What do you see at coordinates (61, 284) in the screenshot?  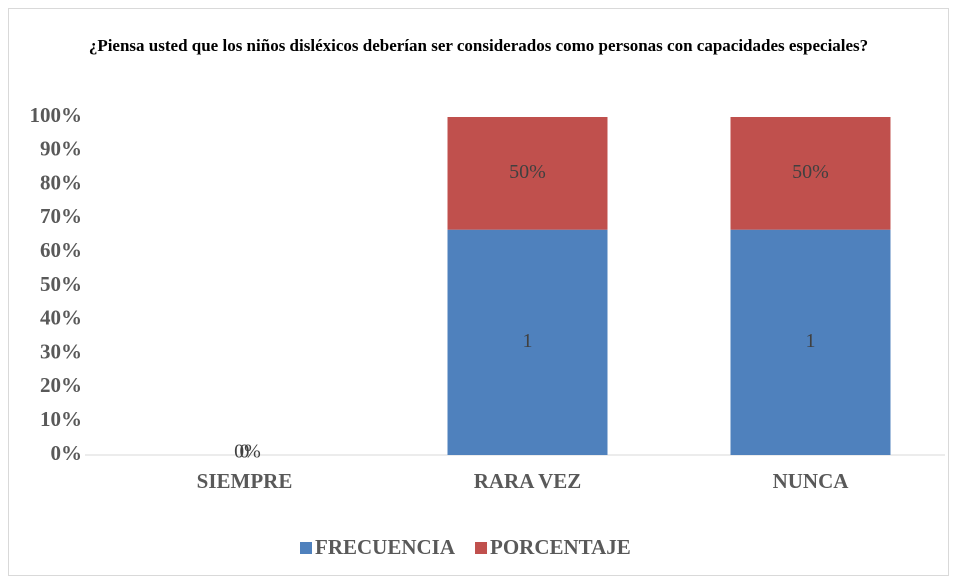 I see `y-tick-label: 50%` at bounding box center [61, 284].